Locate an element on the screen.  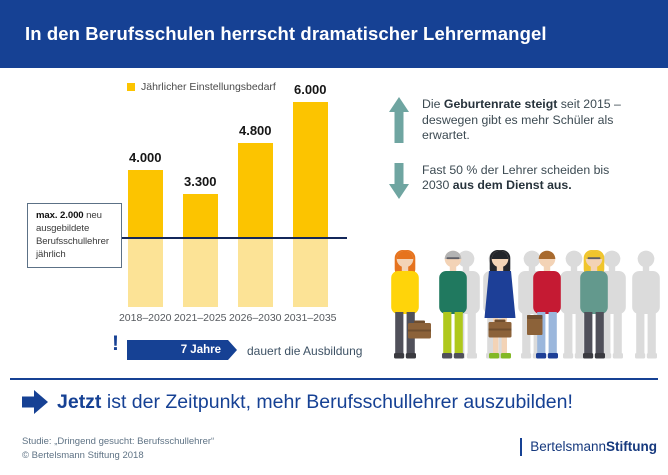
silhouette-figure is located at coordinates (646, 304).